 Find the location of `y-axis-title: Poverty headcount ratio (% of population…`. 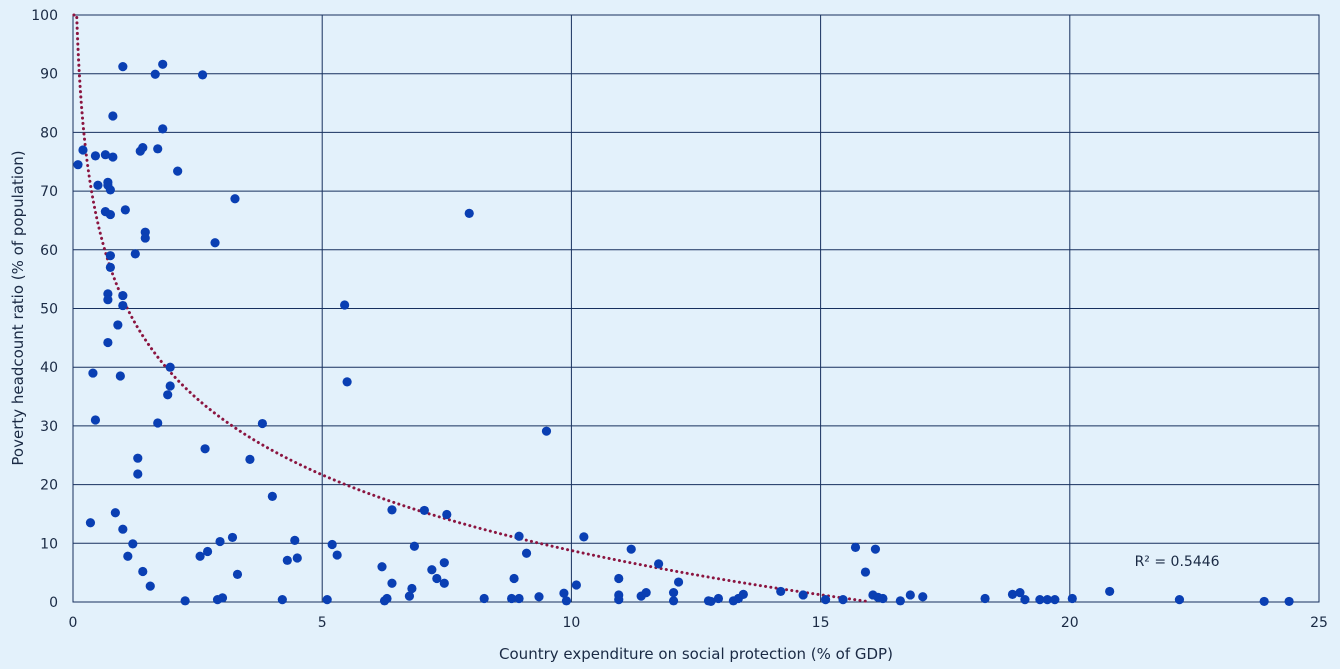

y-axis-title: Poverty headcount ratio (% of population… is located at coordinates (18, 307).